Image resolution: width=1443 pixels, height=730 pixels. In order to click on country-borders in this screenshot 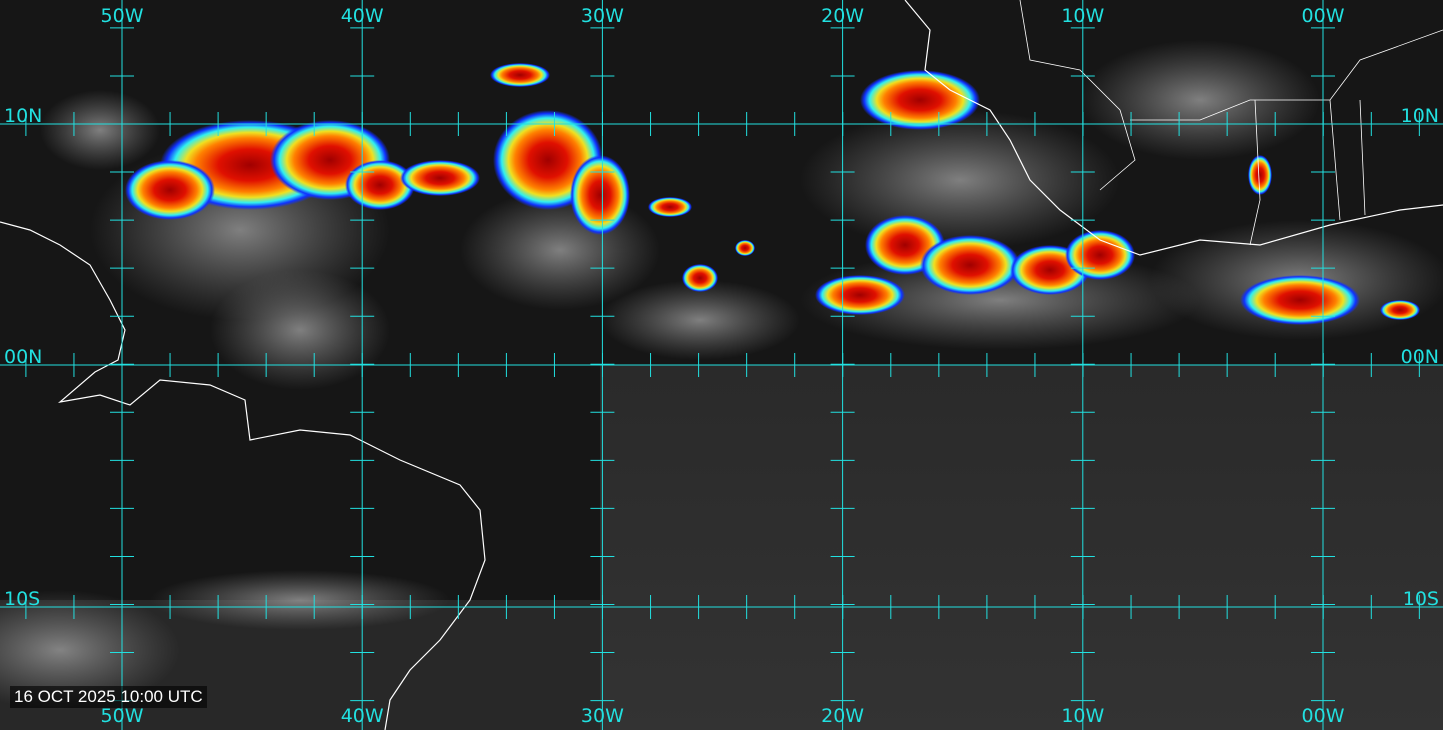, I will do `click(1231, 123)`.